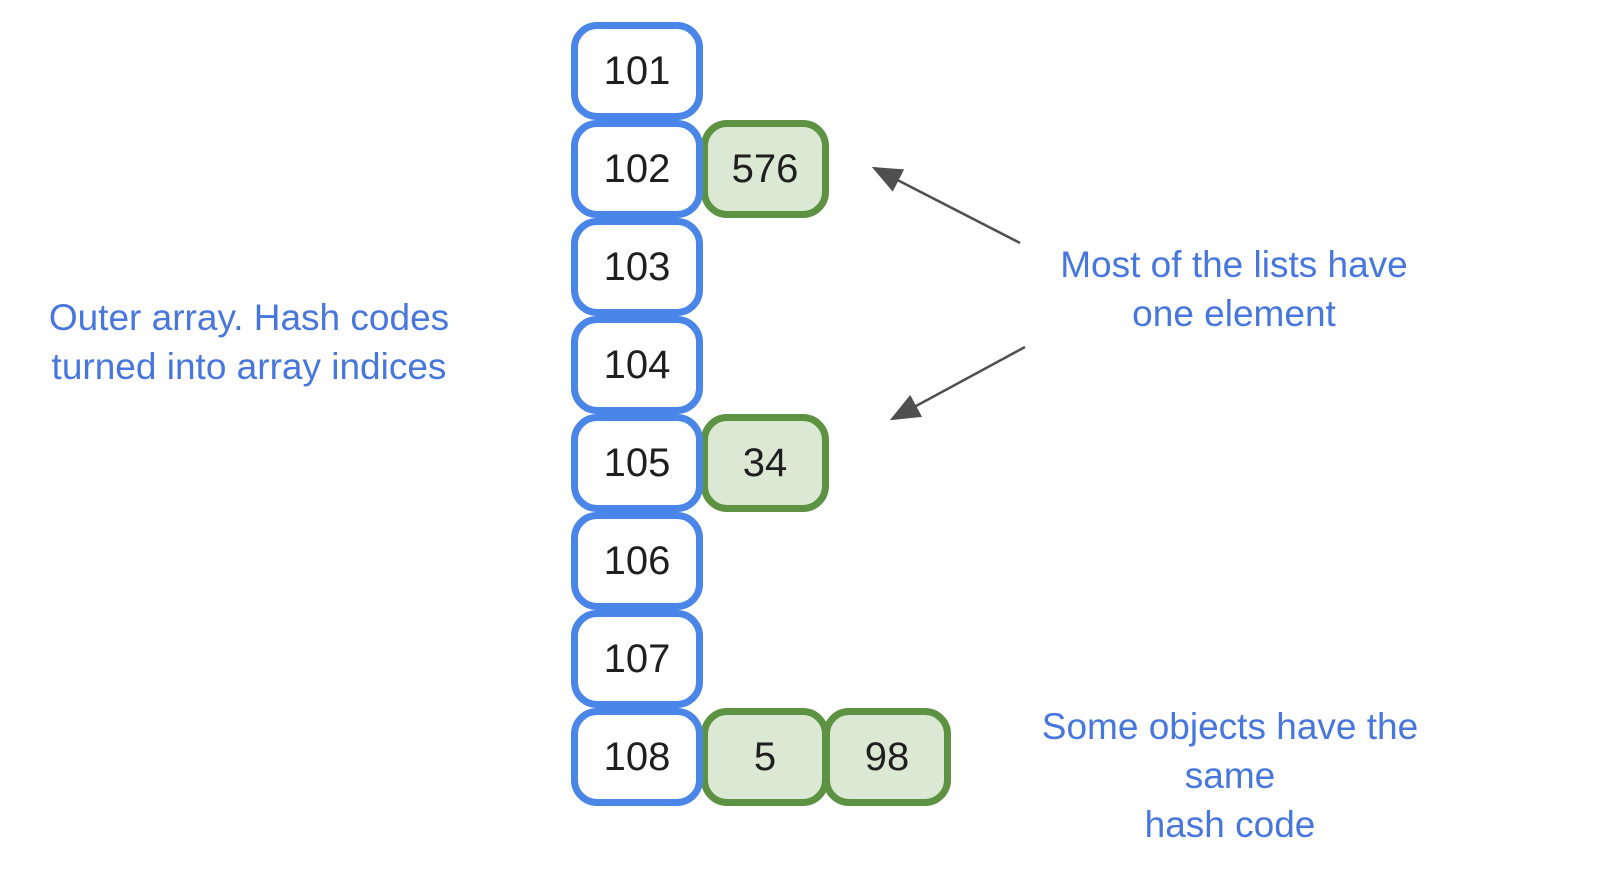 This screenshot has width=1600, height=890. I want to click on array-bucket-106: 106, so click(637, 561).